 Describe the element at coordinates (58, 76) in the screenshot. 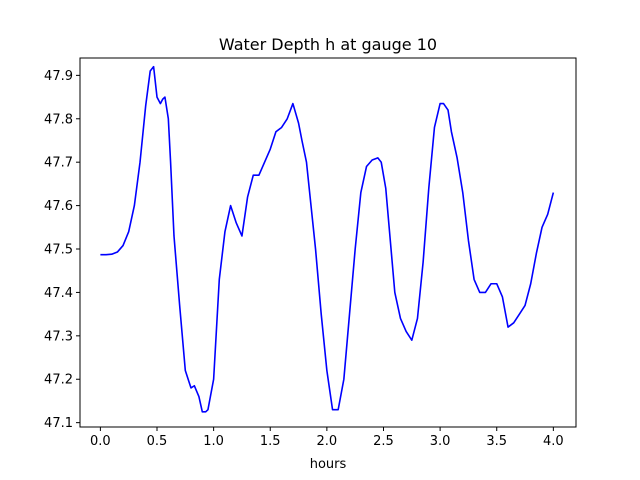

I see `y-tick-label: 47.9` at that location.